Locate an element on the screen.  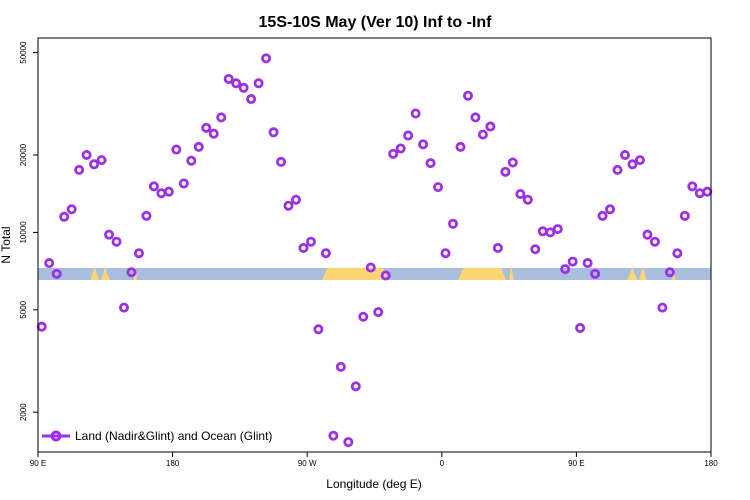
y-tick-label: 2000 is located at coordinates (23, 412).